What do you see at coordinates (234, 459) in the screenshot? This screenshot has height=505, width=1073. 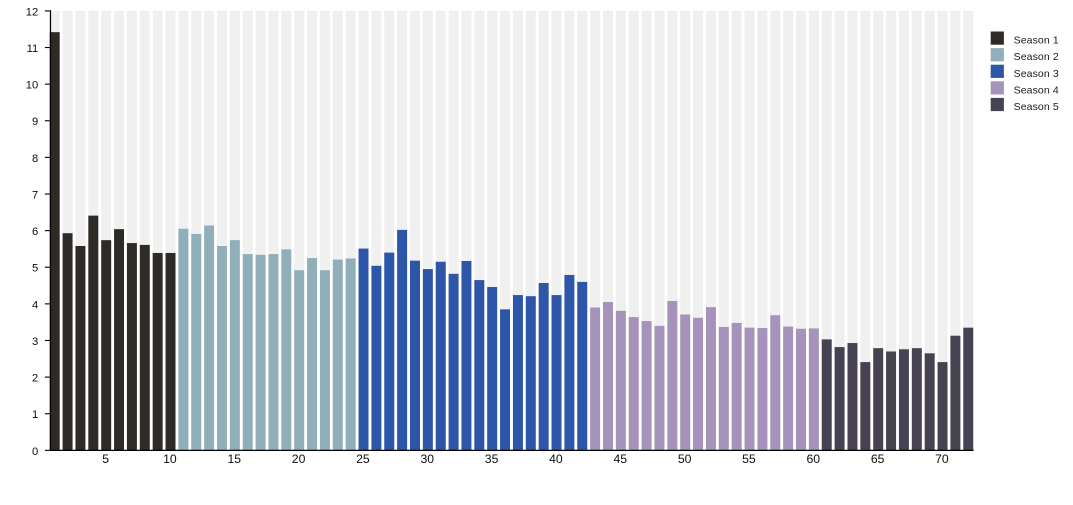 I see `svg-text: 15` at bounding box center [234, 459].